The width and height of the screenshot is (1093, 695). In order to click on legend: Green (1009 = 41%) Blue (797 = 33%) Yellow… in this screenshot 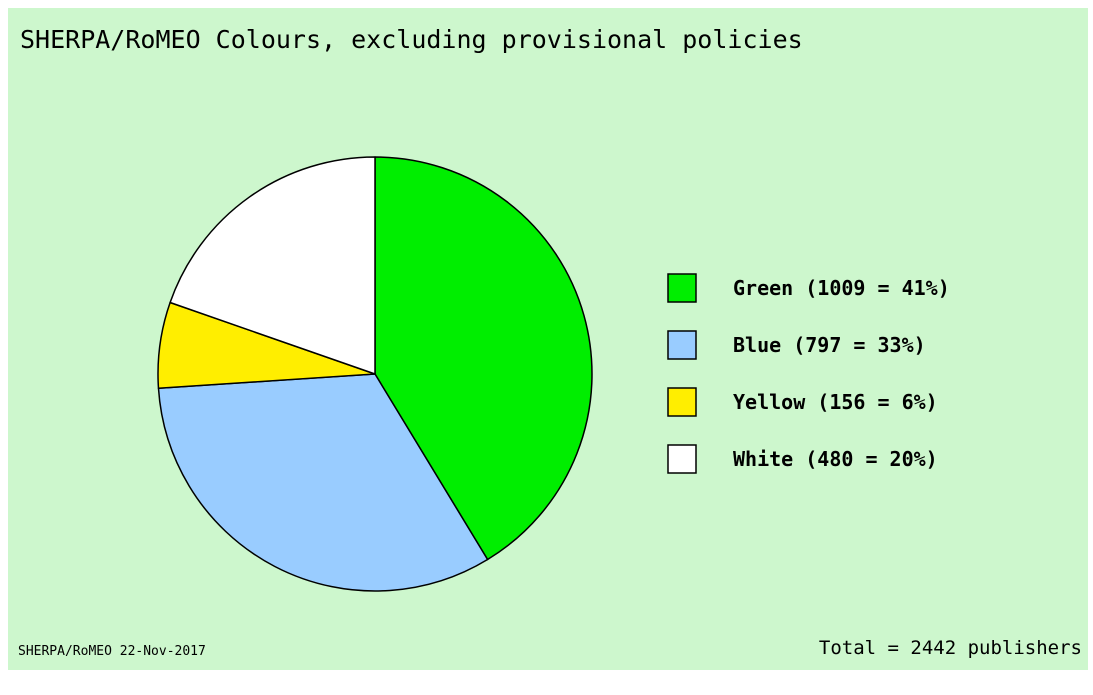, I will do `click(808, 373)`.